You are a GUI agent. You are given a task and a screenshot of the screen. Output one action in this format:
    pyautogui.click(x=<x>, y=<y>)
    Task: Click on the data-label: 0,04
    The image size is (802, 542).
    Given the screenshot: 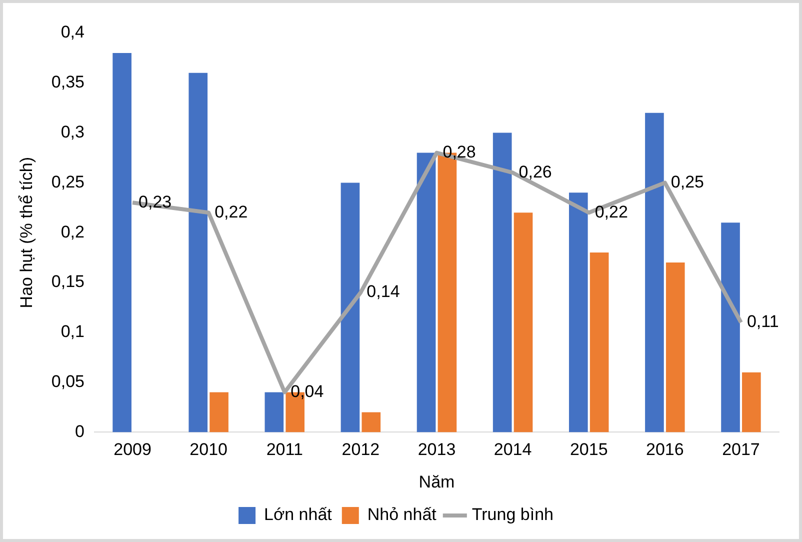 What is the action you would take?
    pyautogui.click(x=307, y=391)
    